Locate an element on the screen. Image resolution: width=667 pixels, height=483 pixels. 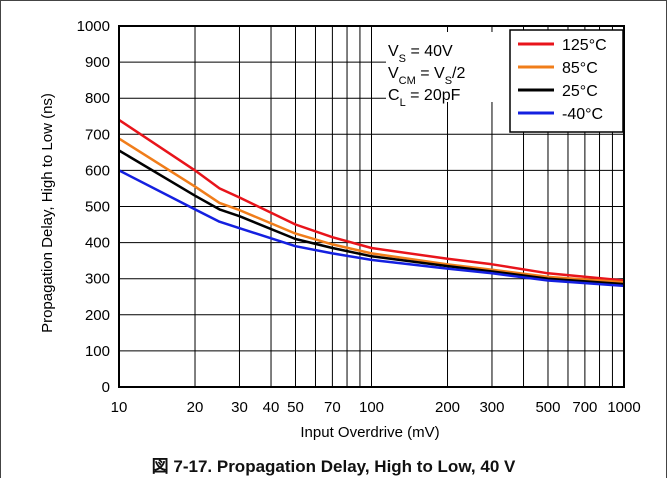
legend-label: -40°C is located at coordinates (582, 114).